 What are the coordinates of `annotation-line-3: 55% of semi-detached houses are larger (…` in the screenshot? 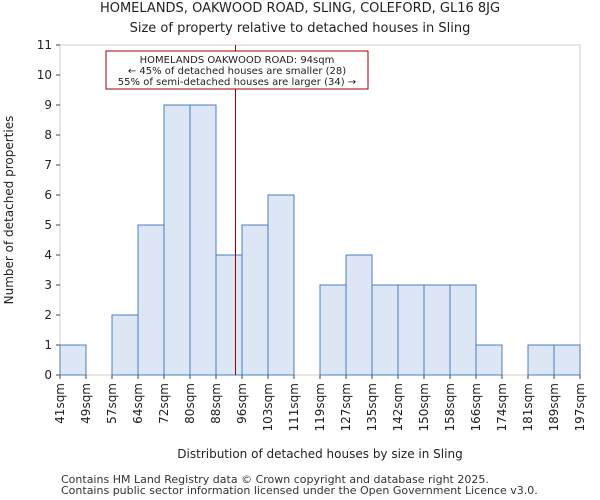 It's located at (237, 82).